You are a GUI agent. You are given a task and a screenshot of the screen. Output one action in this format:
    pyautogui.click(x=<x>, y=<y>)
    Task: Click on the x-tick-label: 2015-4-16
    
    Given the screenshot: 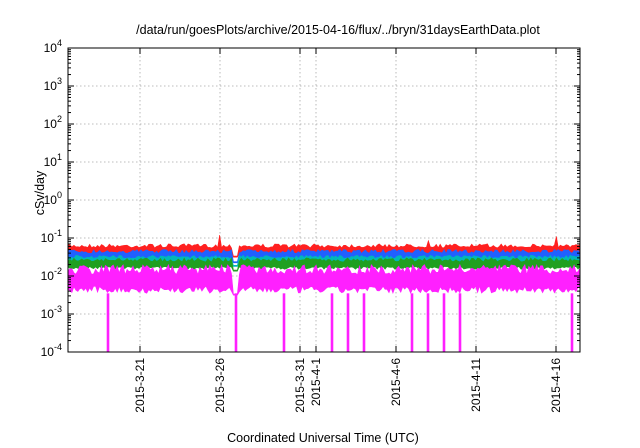 What is the action you would take?
    pyautogui.click(x=556, y=385)
    